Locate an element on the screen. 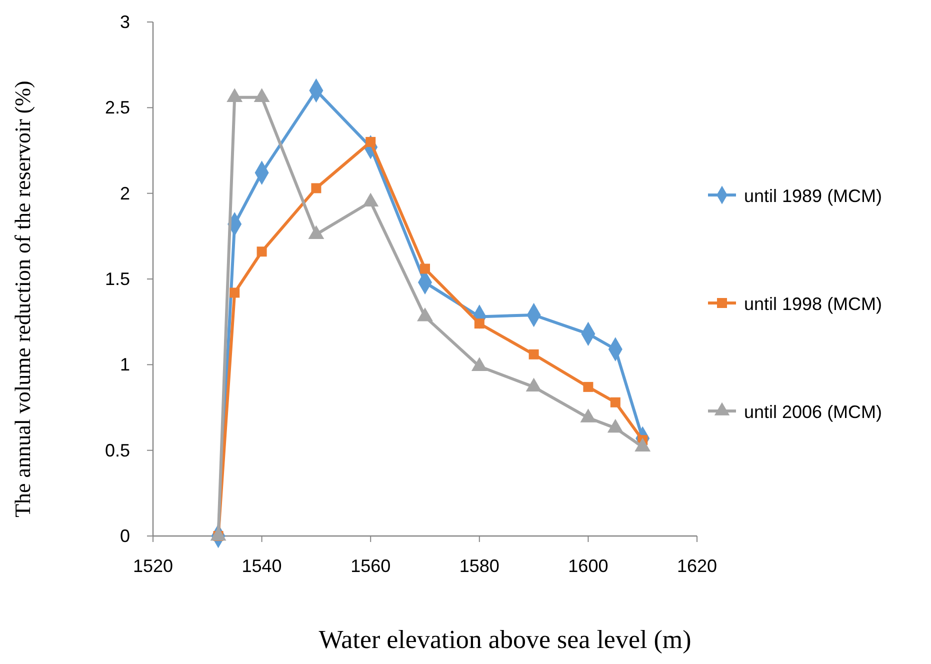 The width and height of the screenshot is (931, 664). y-tick-label: 1 is located at coordinates (125, 364).